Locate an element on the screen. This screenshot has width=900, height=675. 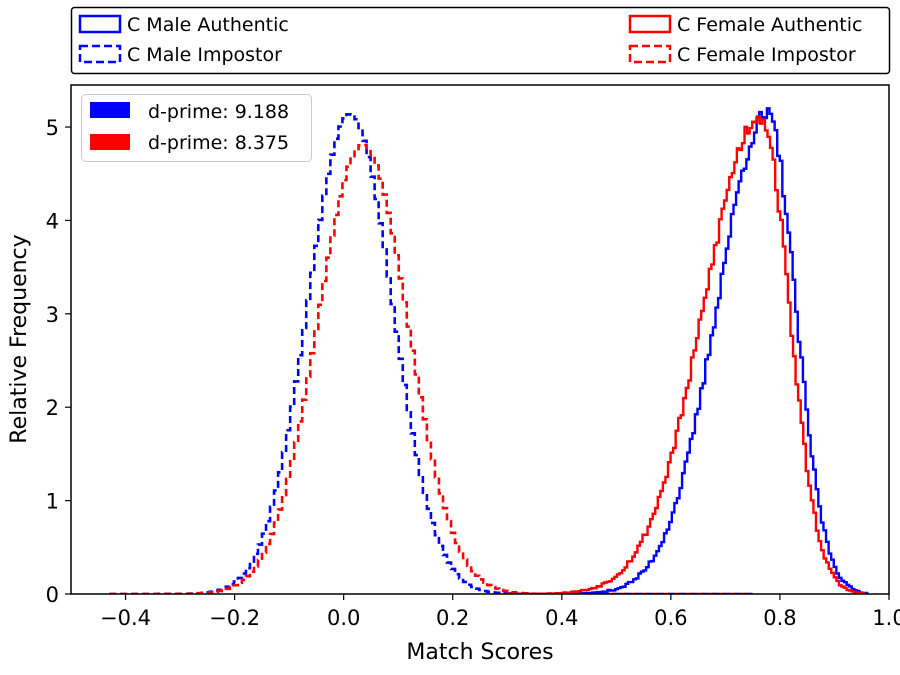
legend-swatch-female-impostor is located at coordinates (650, 54).